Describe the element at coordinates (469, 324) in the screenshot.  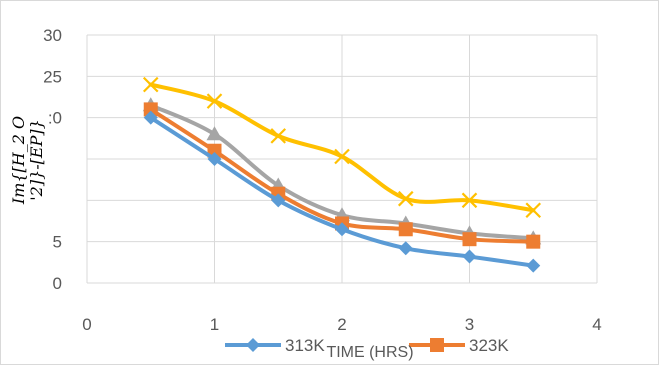
I see `x-tick-label: 3` at that location.